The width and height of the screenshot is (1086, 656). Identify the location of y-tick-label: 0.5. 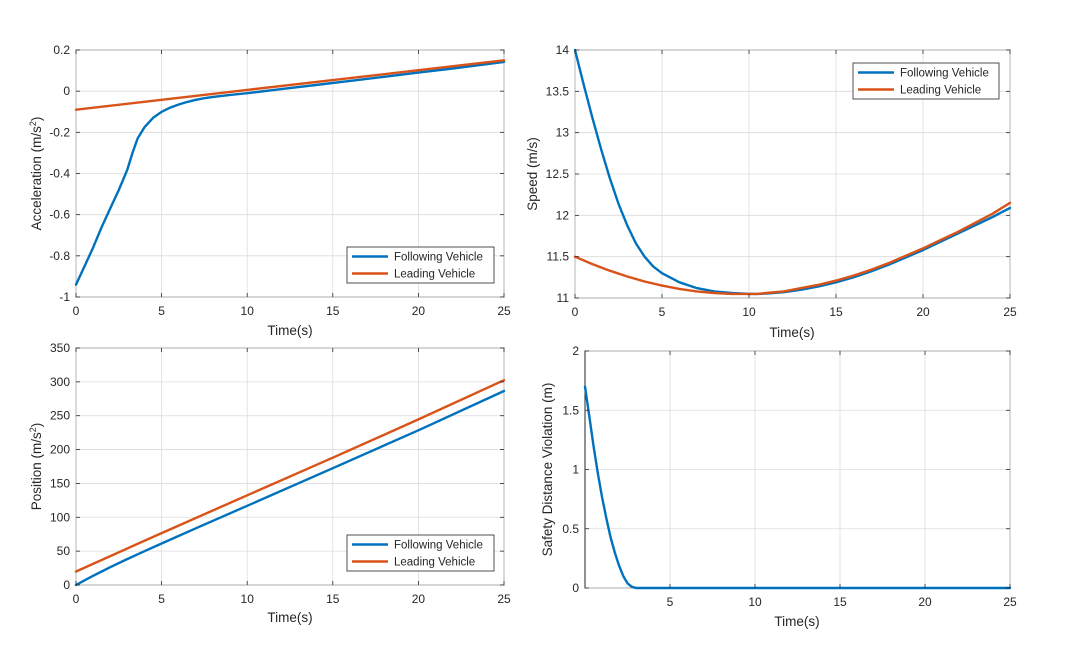
(570, 529).